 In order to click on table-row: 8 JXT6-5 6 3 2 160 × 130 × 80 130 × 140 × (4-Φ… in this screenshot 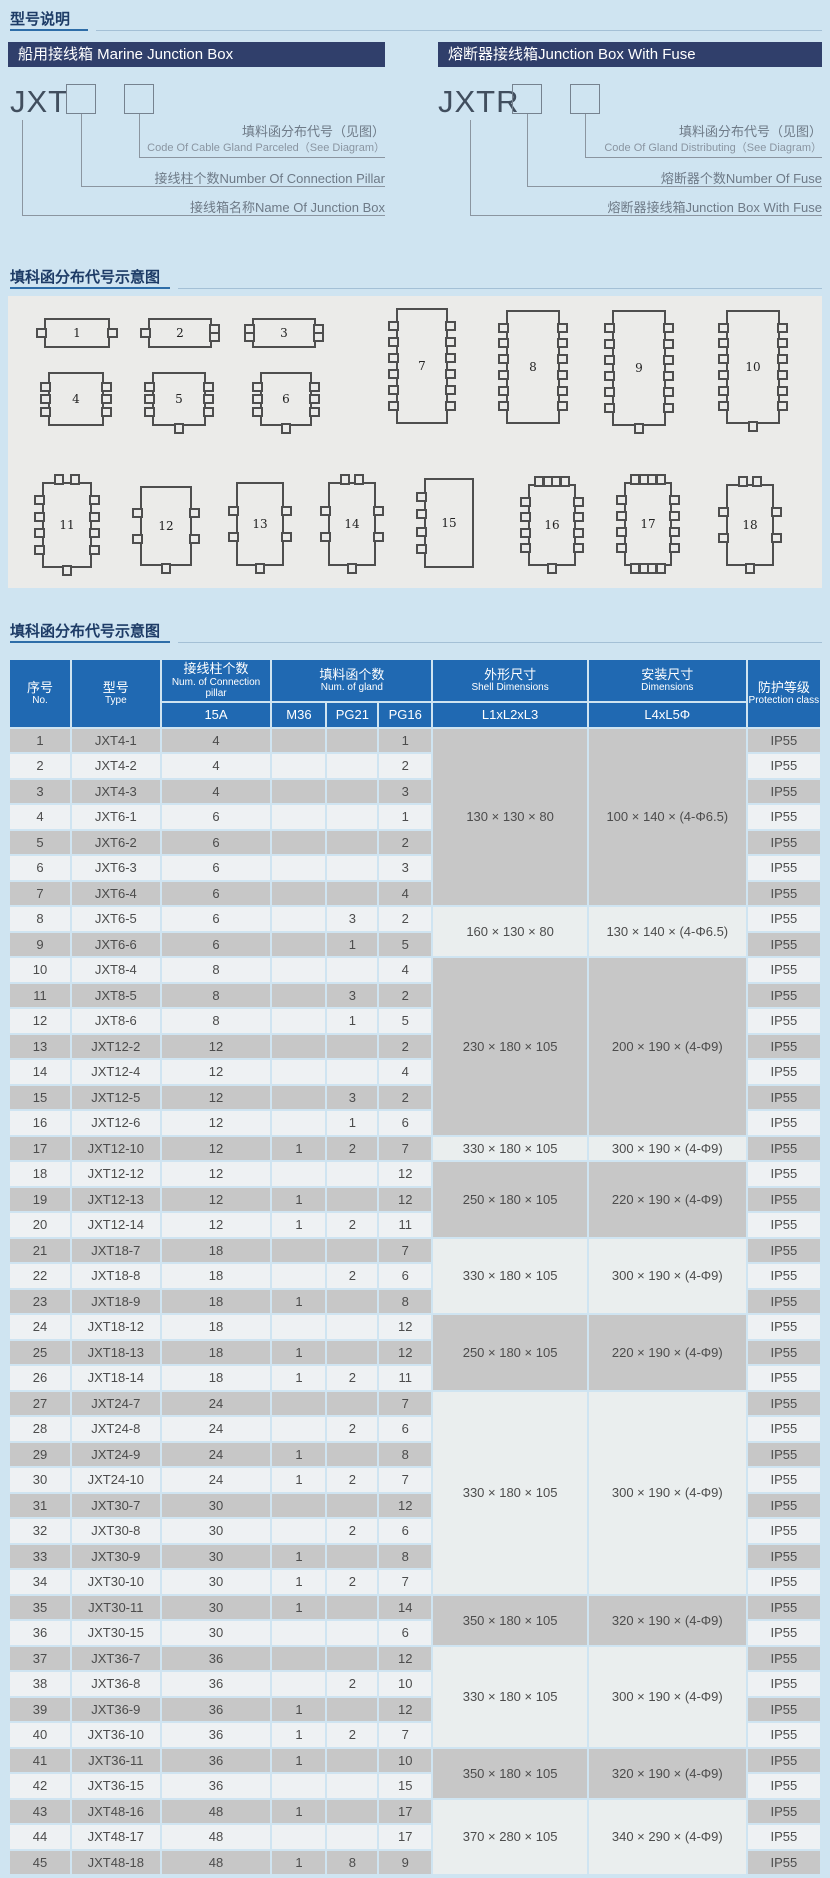, I will do `click(415, 932)`.